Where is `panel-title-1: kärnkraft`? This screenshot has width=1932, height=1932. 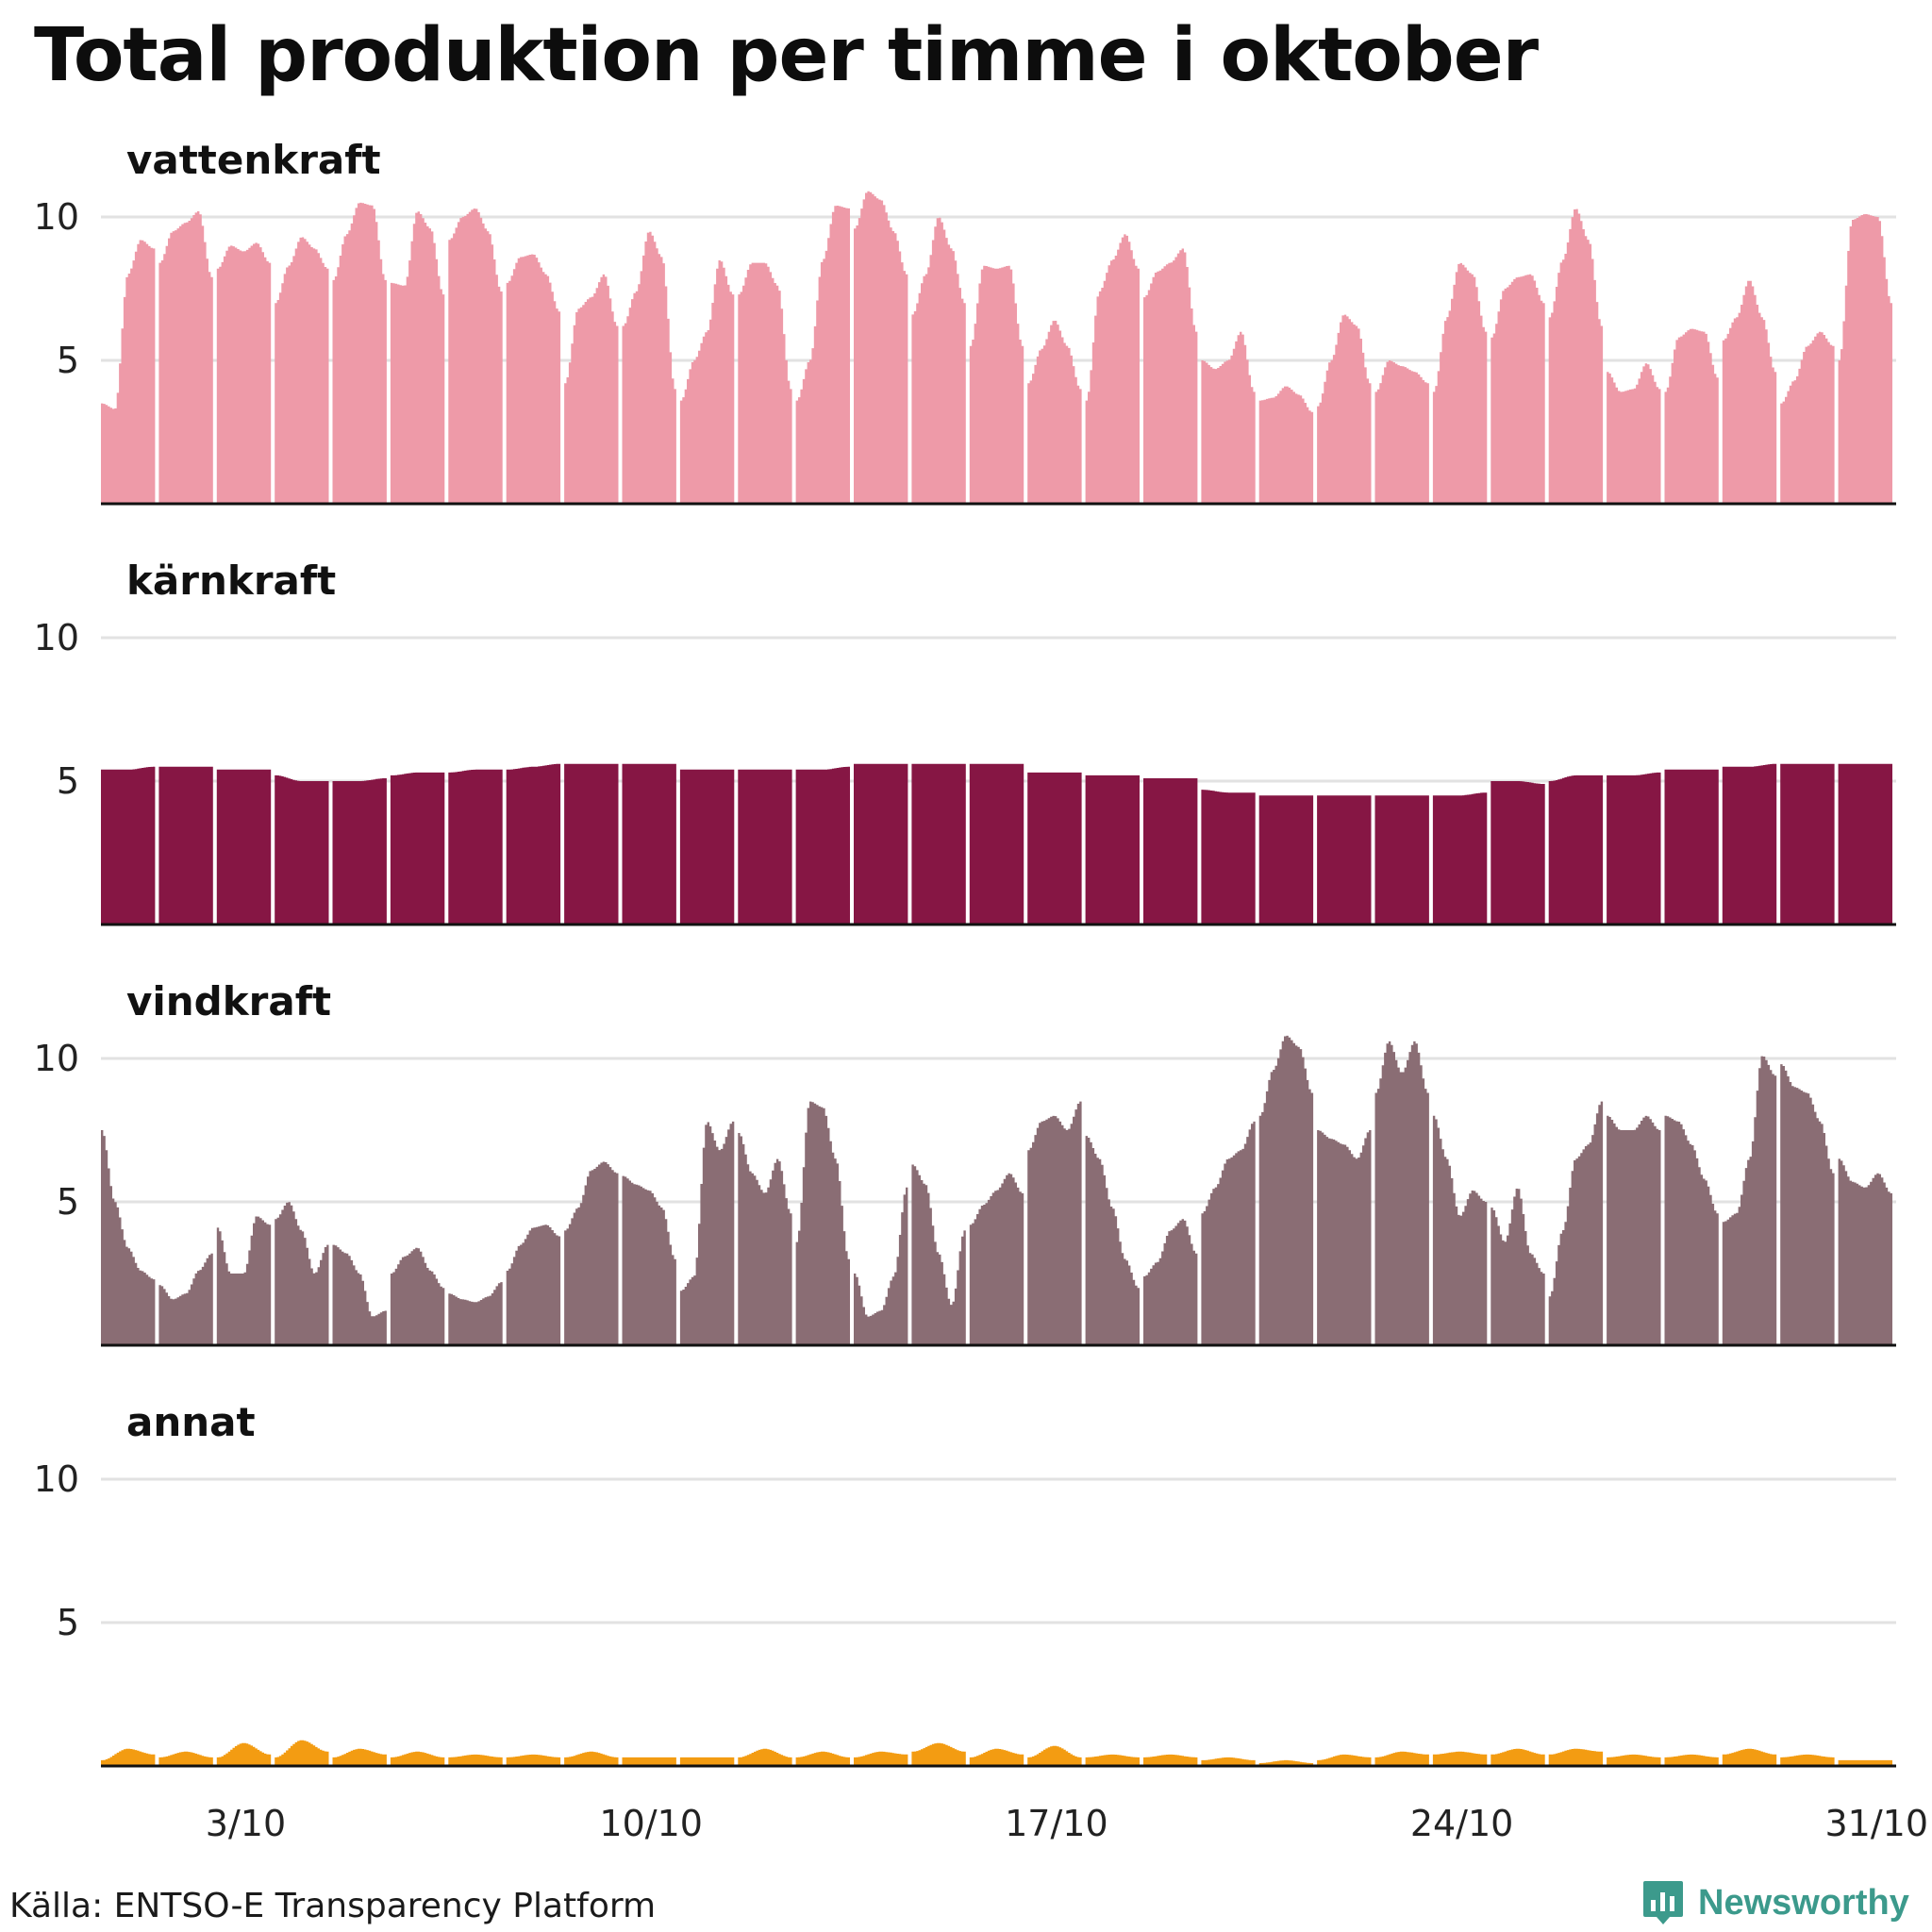
panel-title-1: kärnkraft is located at coordinates (231, 581).